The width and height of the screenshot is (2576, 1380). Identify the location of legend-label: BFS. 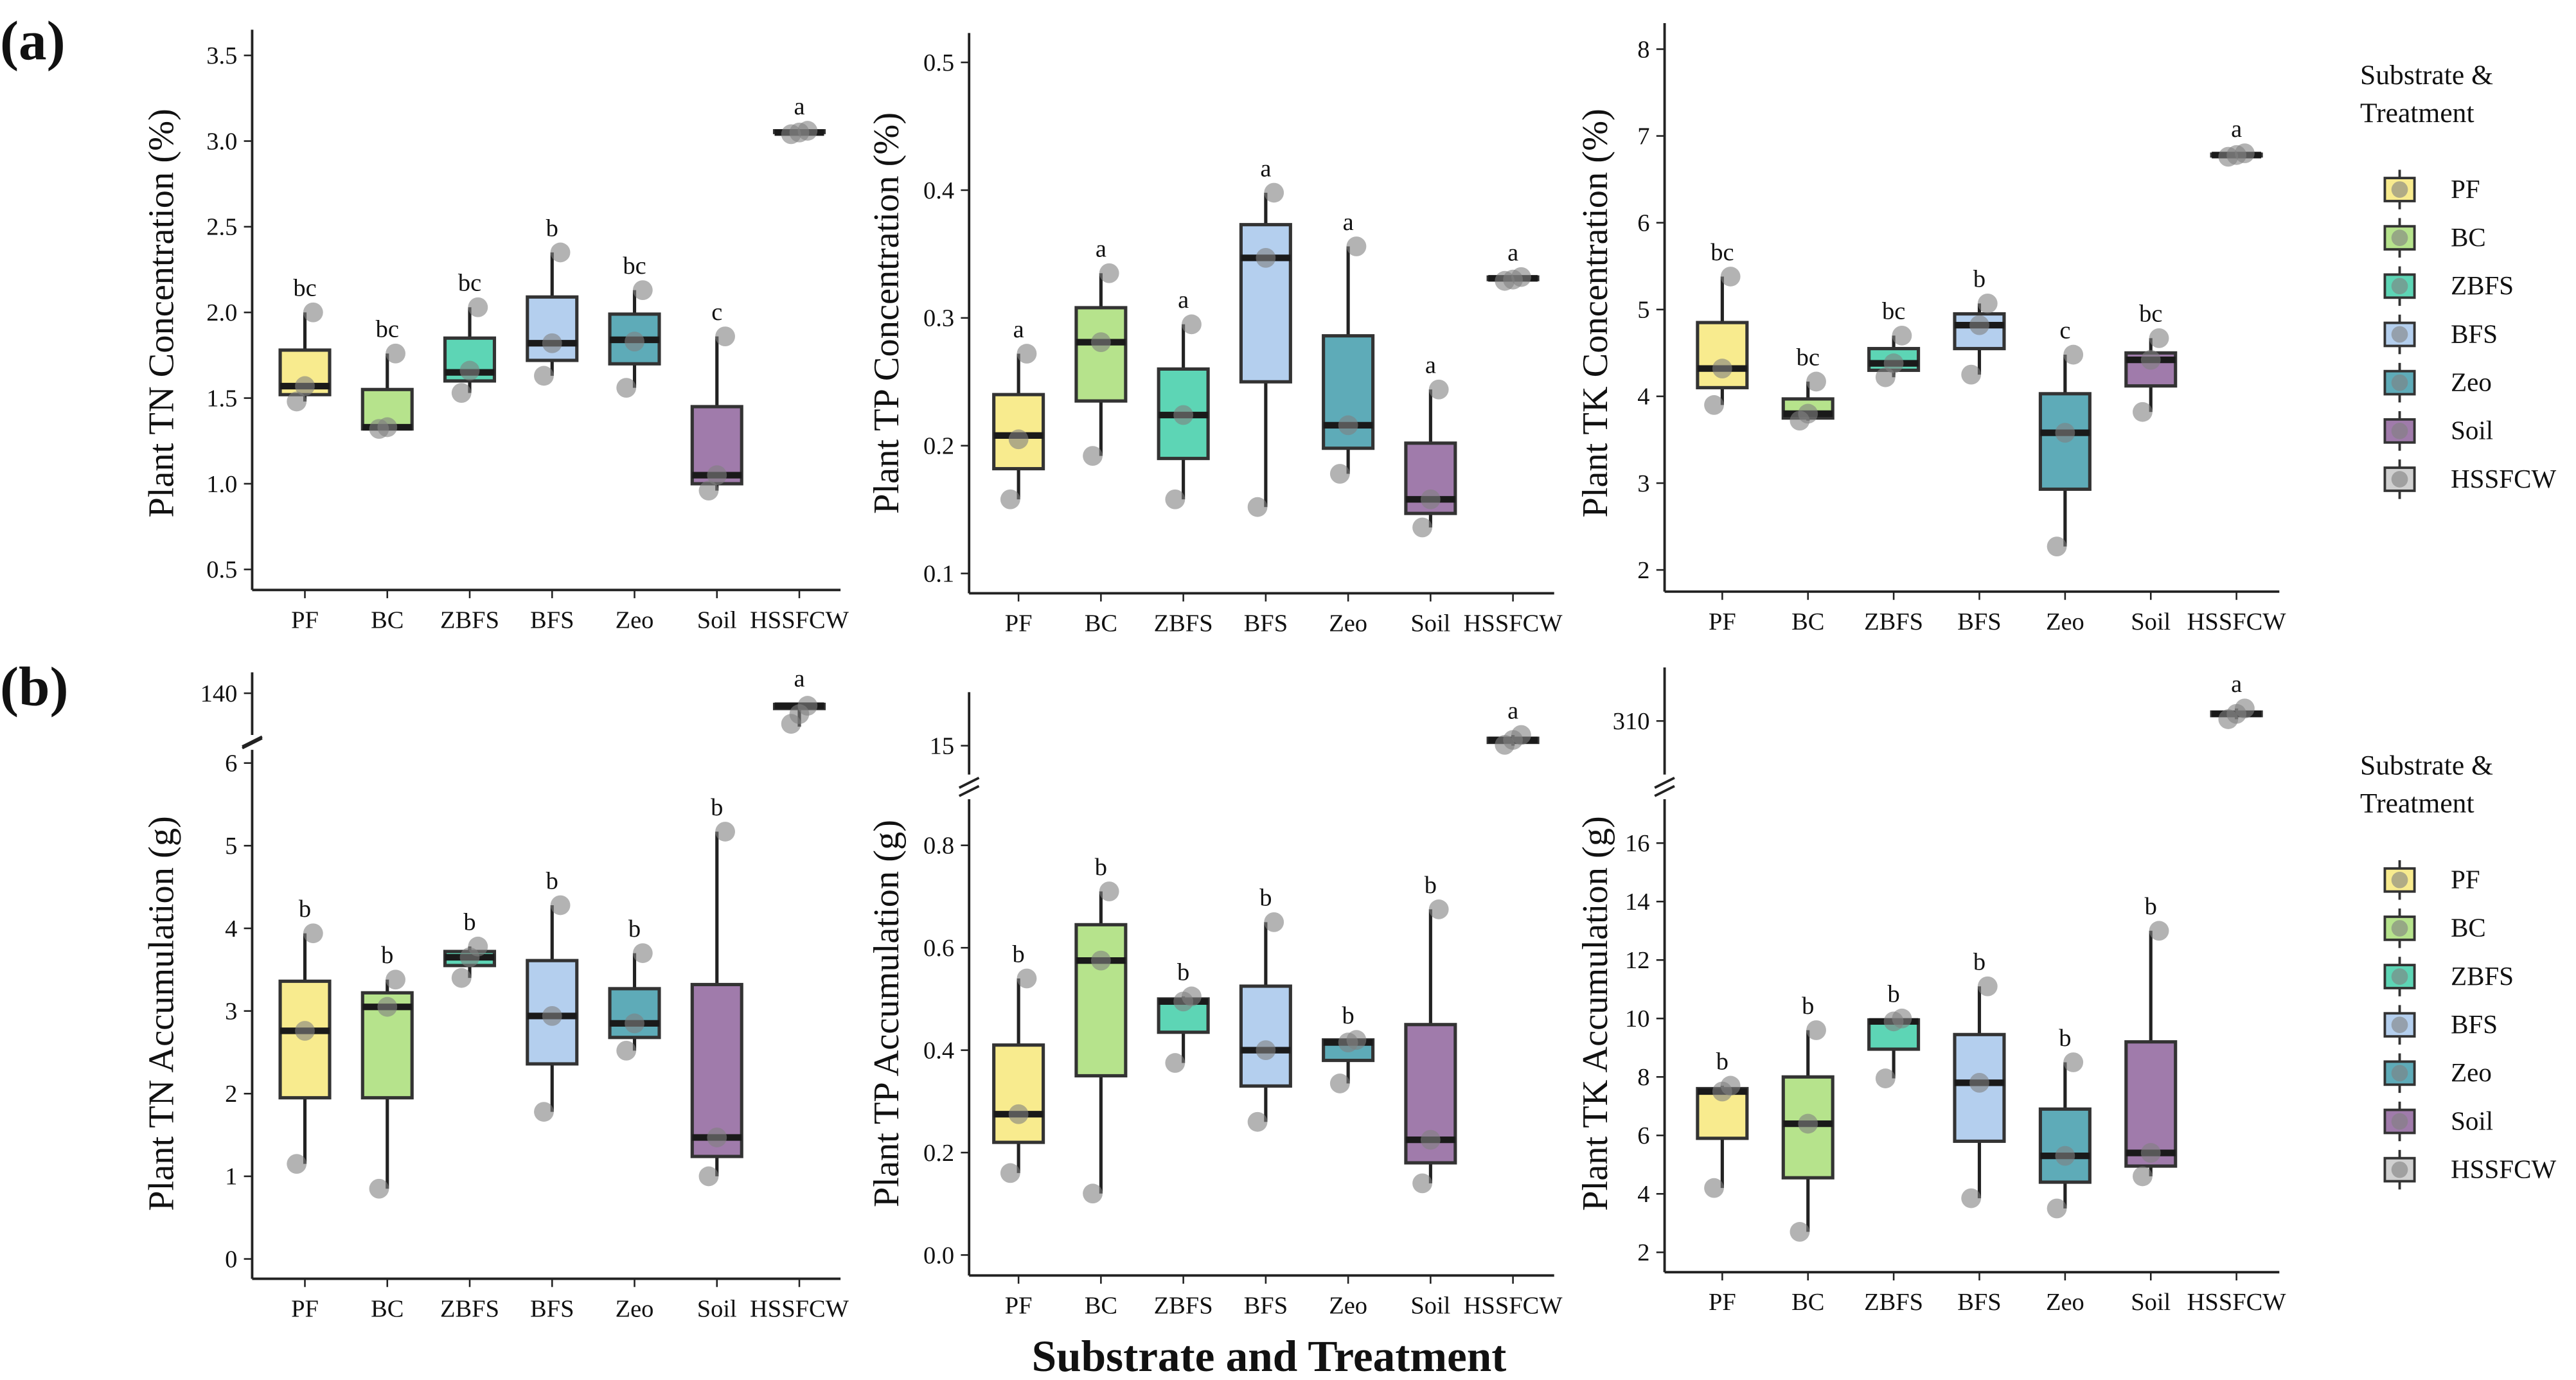
(2475, 333).